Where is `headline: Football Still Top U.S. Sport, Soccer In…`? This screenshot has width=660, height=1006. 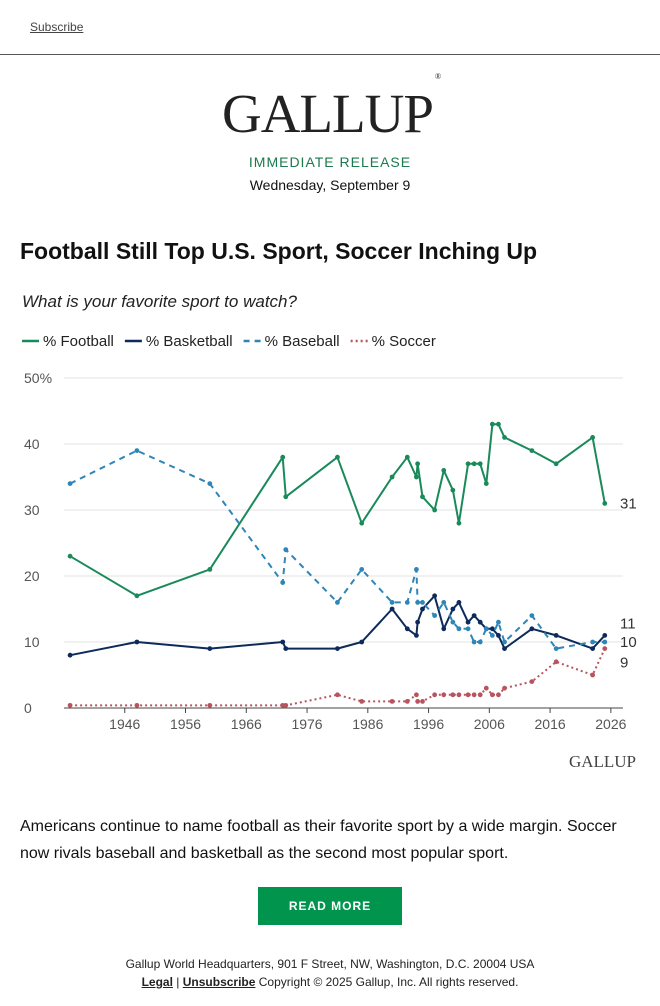 headline: Football Still Top U.S. Sport, Soccer In… is located at coordinates (279, 251).